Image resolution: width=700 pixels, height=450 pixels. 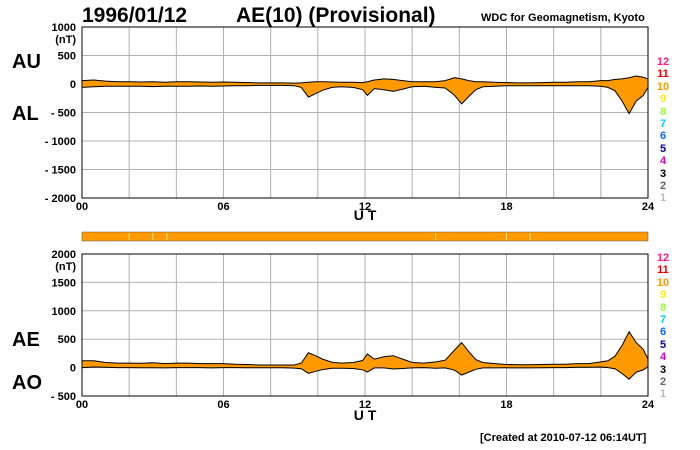 I want to click on series-line-ae, so click(x=365, y=348).